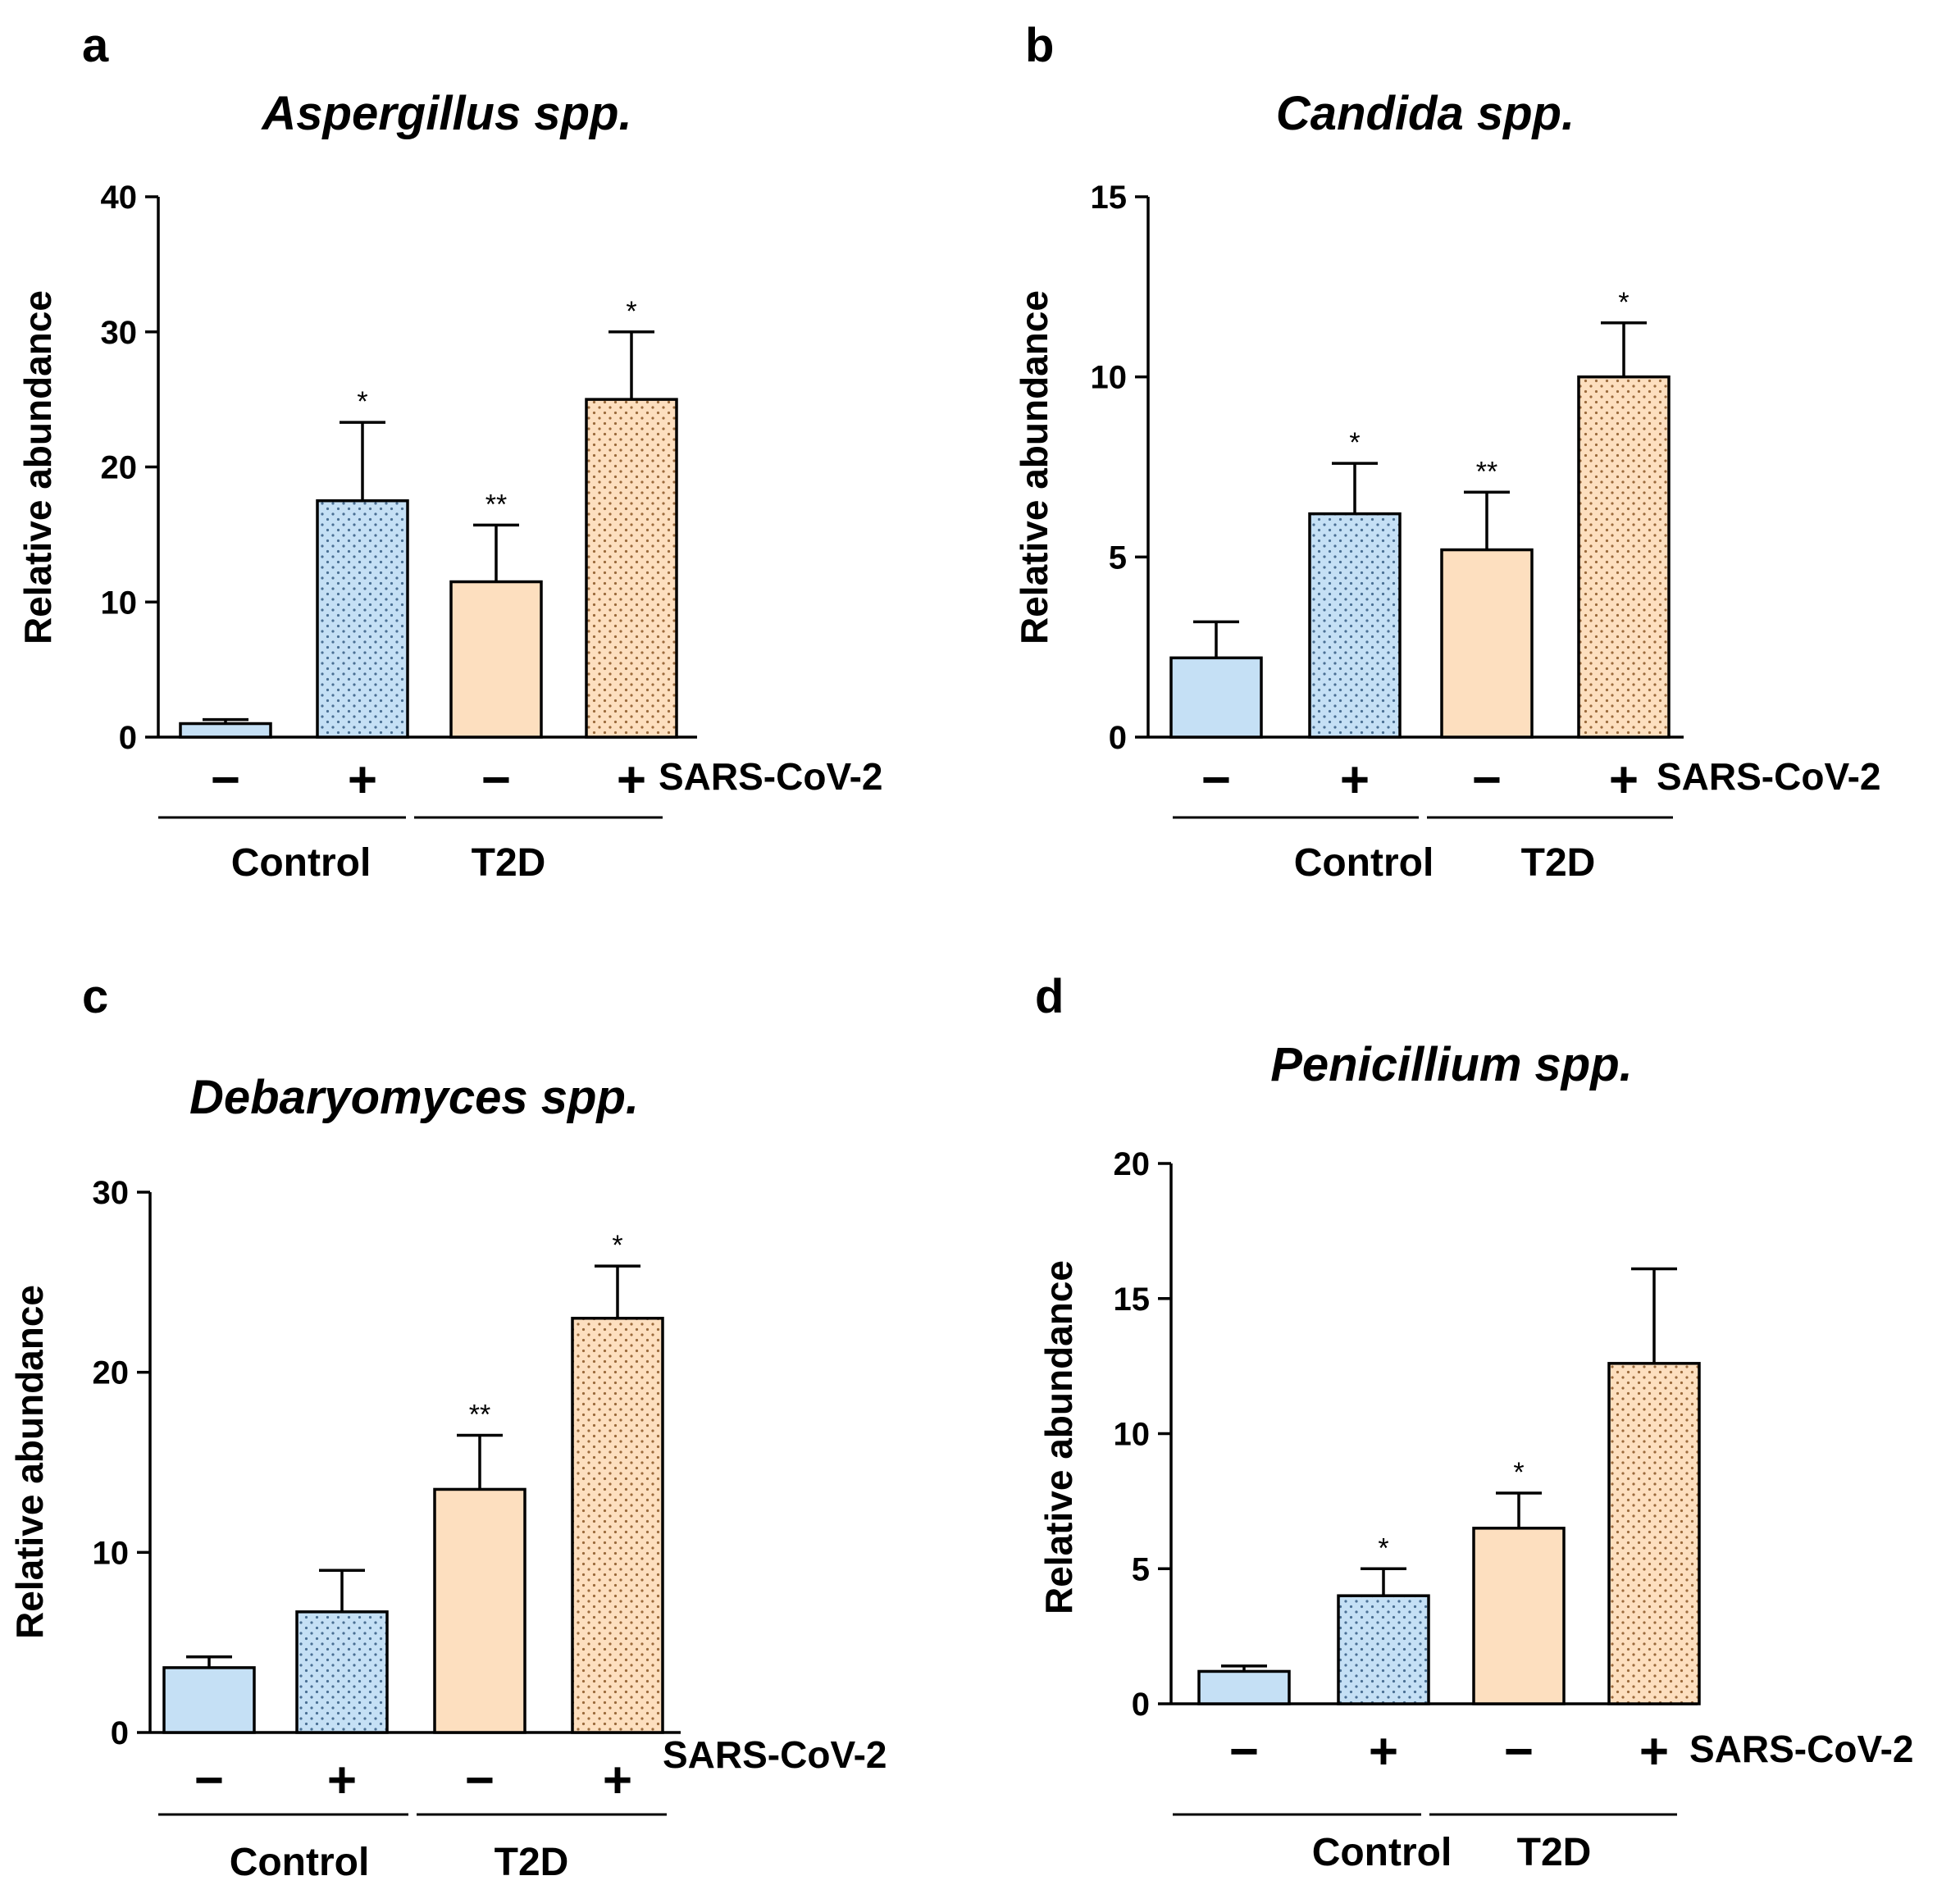 The image size is (1960, 1885). I want to click on chart-title: Penicillium spp., so click(1451, 1064).